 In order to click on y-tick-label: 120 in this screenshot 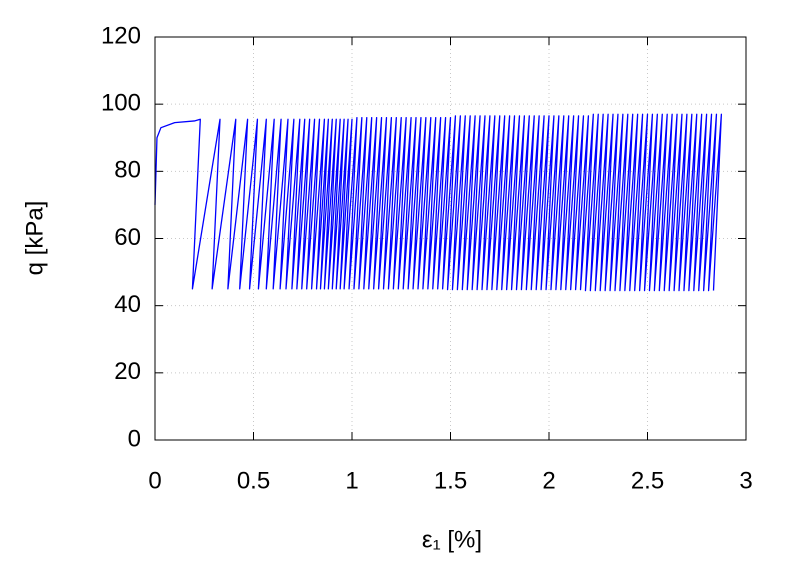, I will do `click(121, 35)`.